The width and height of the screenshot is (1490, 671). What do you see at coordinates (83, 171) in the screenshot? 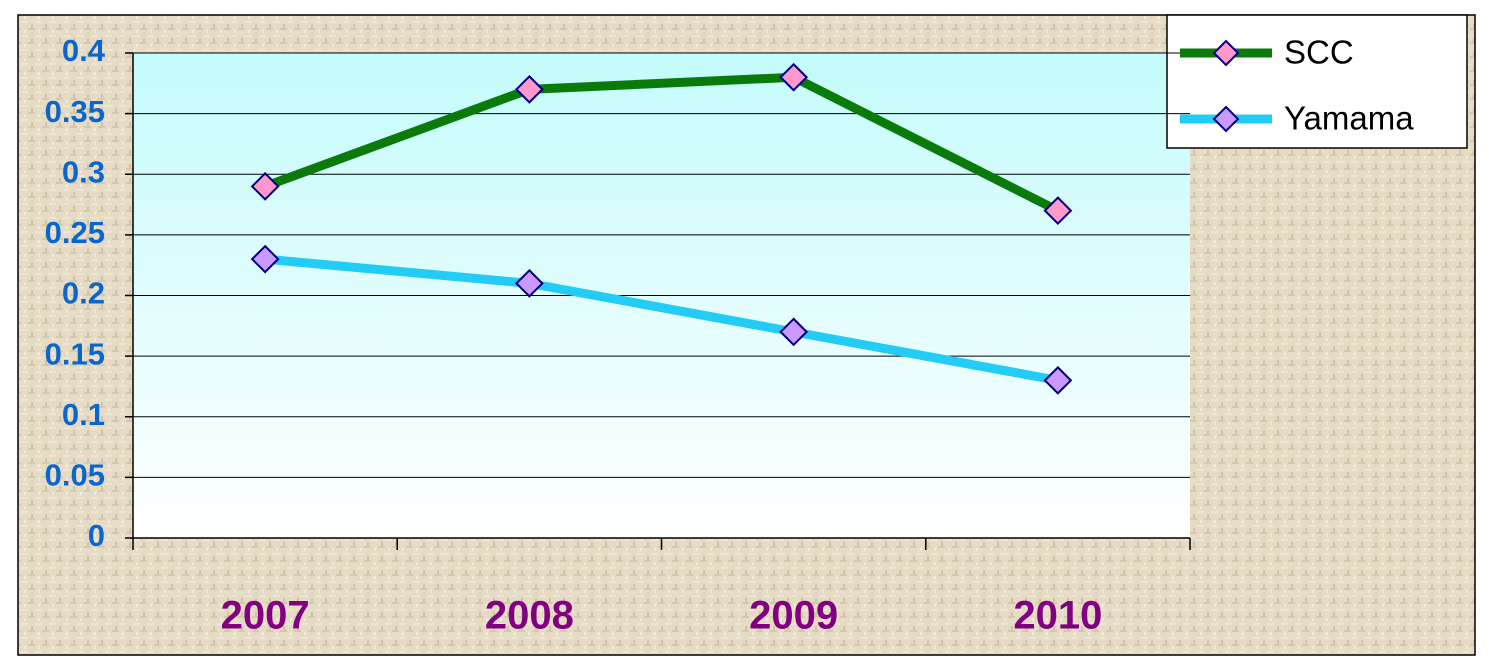
I see `y-tick-label: 0.3` at bounding box center [83, 171].